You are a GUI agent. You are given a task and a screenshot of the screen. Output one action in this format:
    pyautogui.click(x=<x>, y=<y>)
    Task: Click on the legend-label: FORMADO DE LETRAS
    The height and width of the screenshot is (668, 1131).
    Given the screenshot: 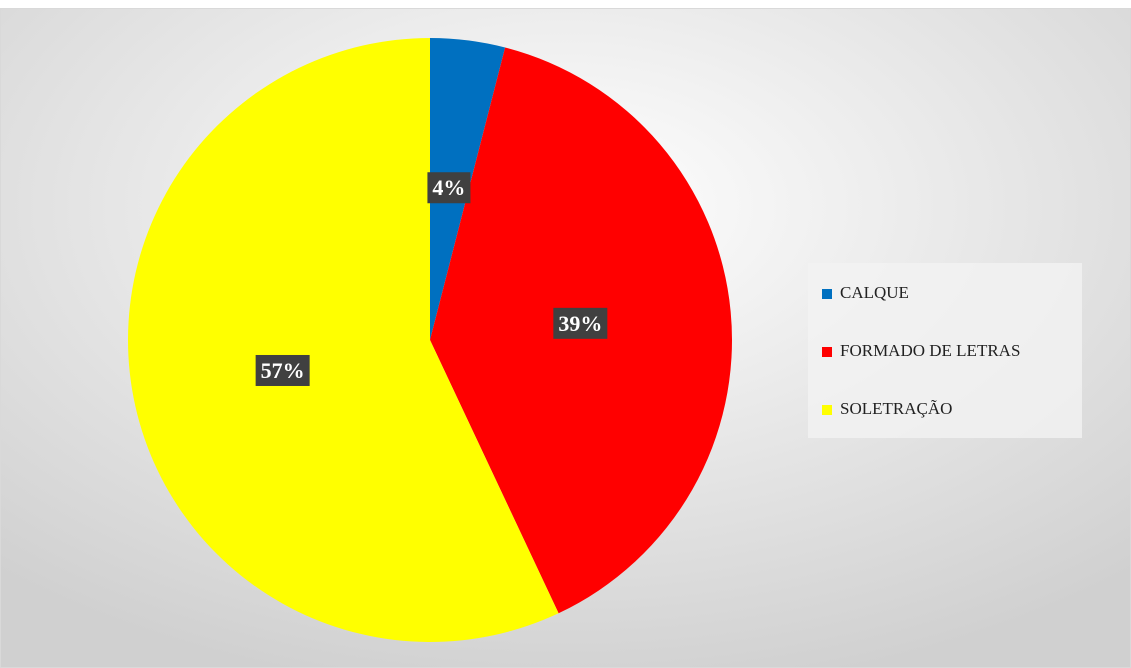 What is the action you would take?
    pyautogui.click(x=930, y=350)
    